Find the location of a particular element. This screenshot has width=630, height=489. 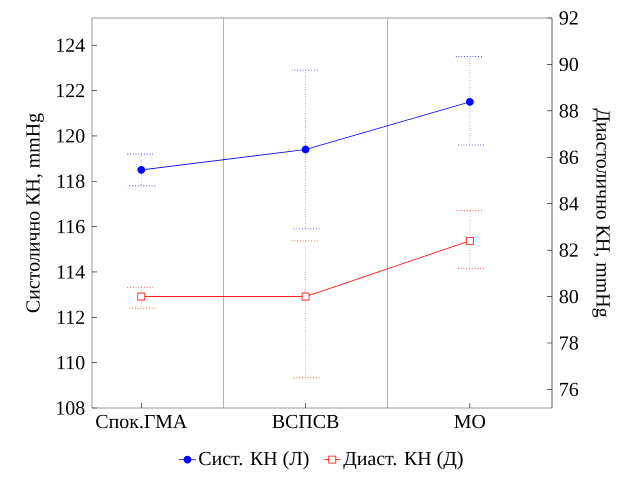

y2-tick-label: 92 is located at coordinates (568, 18).